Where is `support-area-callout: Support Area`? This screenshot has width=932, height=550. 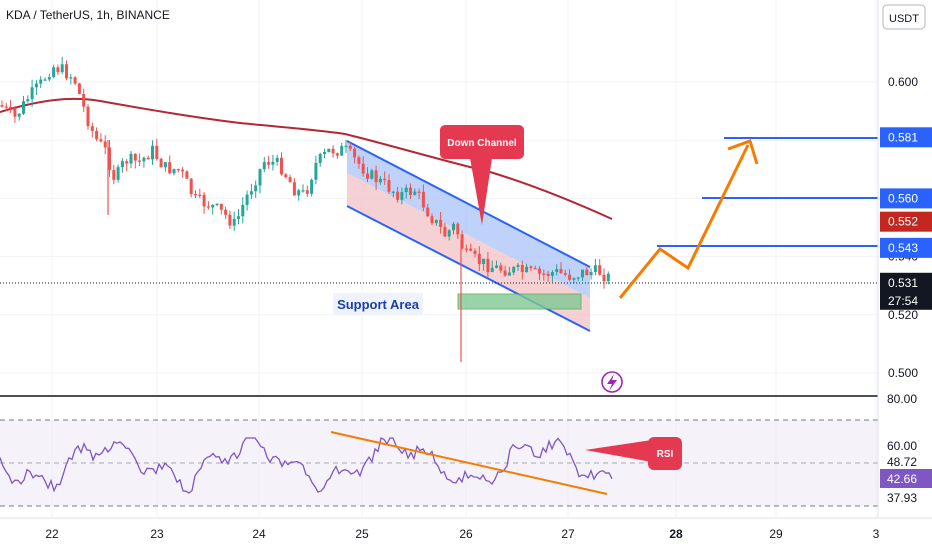 support-area-callout: Support Area is located at coordinates (378, 304).